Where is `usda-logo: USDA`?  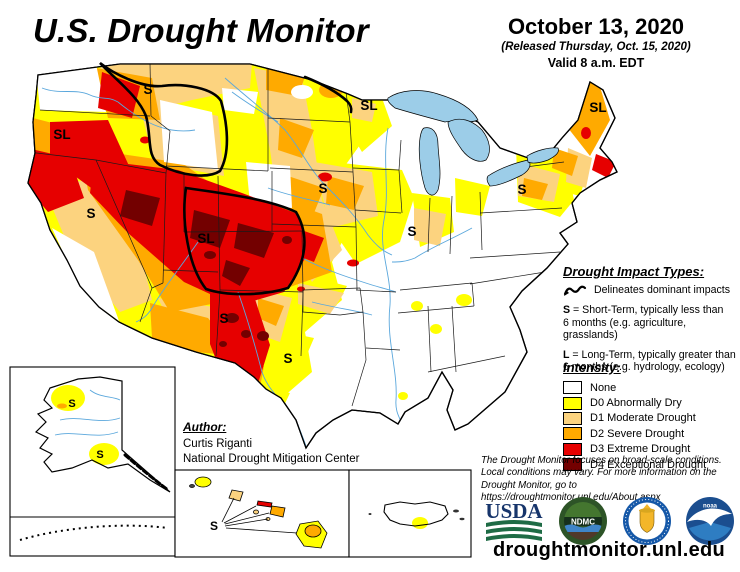 usda-logo: USDA is located at coordinates (514, 520).